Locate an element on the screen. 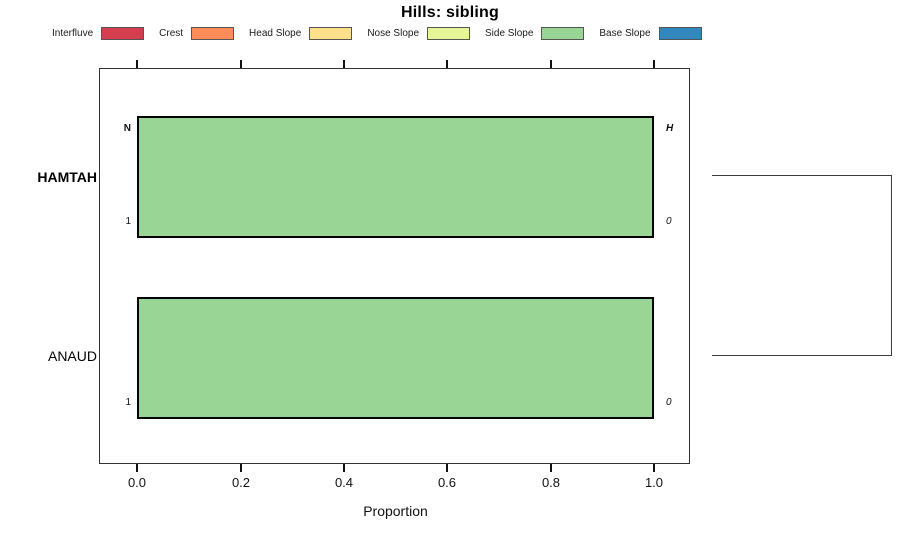  bar-note-h: H is located at coordinates (670, 128).